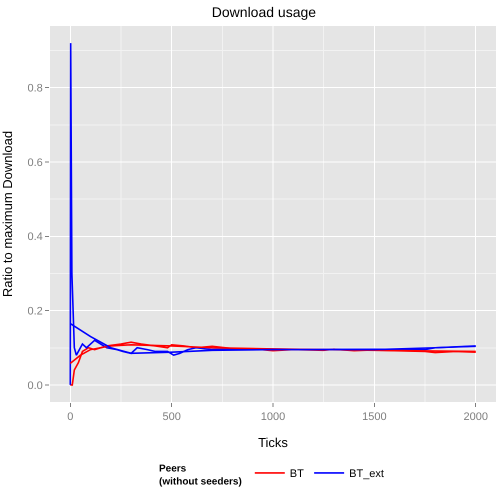 This screenshot has height=496, width=498. I want to click on x-tick-label: 1000, so click(273, 417).